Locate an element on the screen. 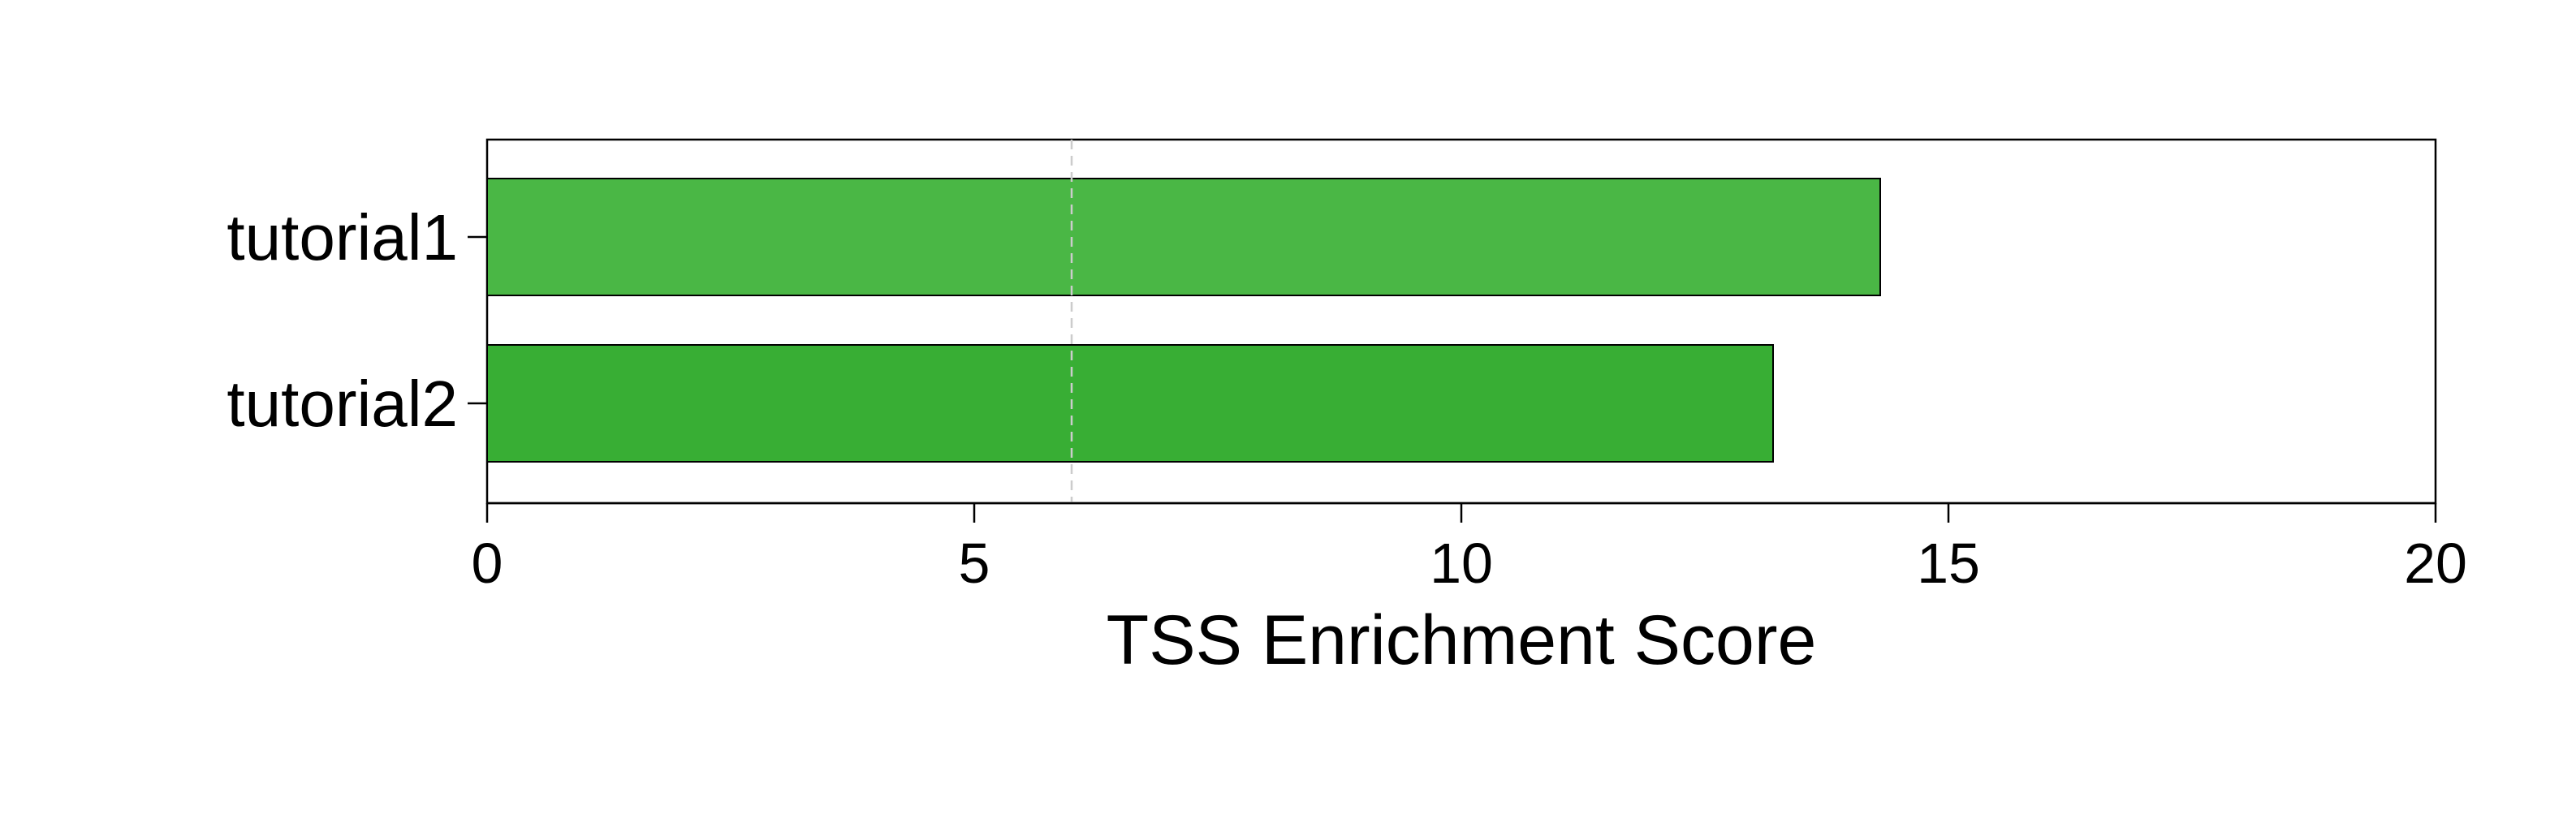  category-label-tutorial2: tutorial2 is located at coordinates (342, 404).